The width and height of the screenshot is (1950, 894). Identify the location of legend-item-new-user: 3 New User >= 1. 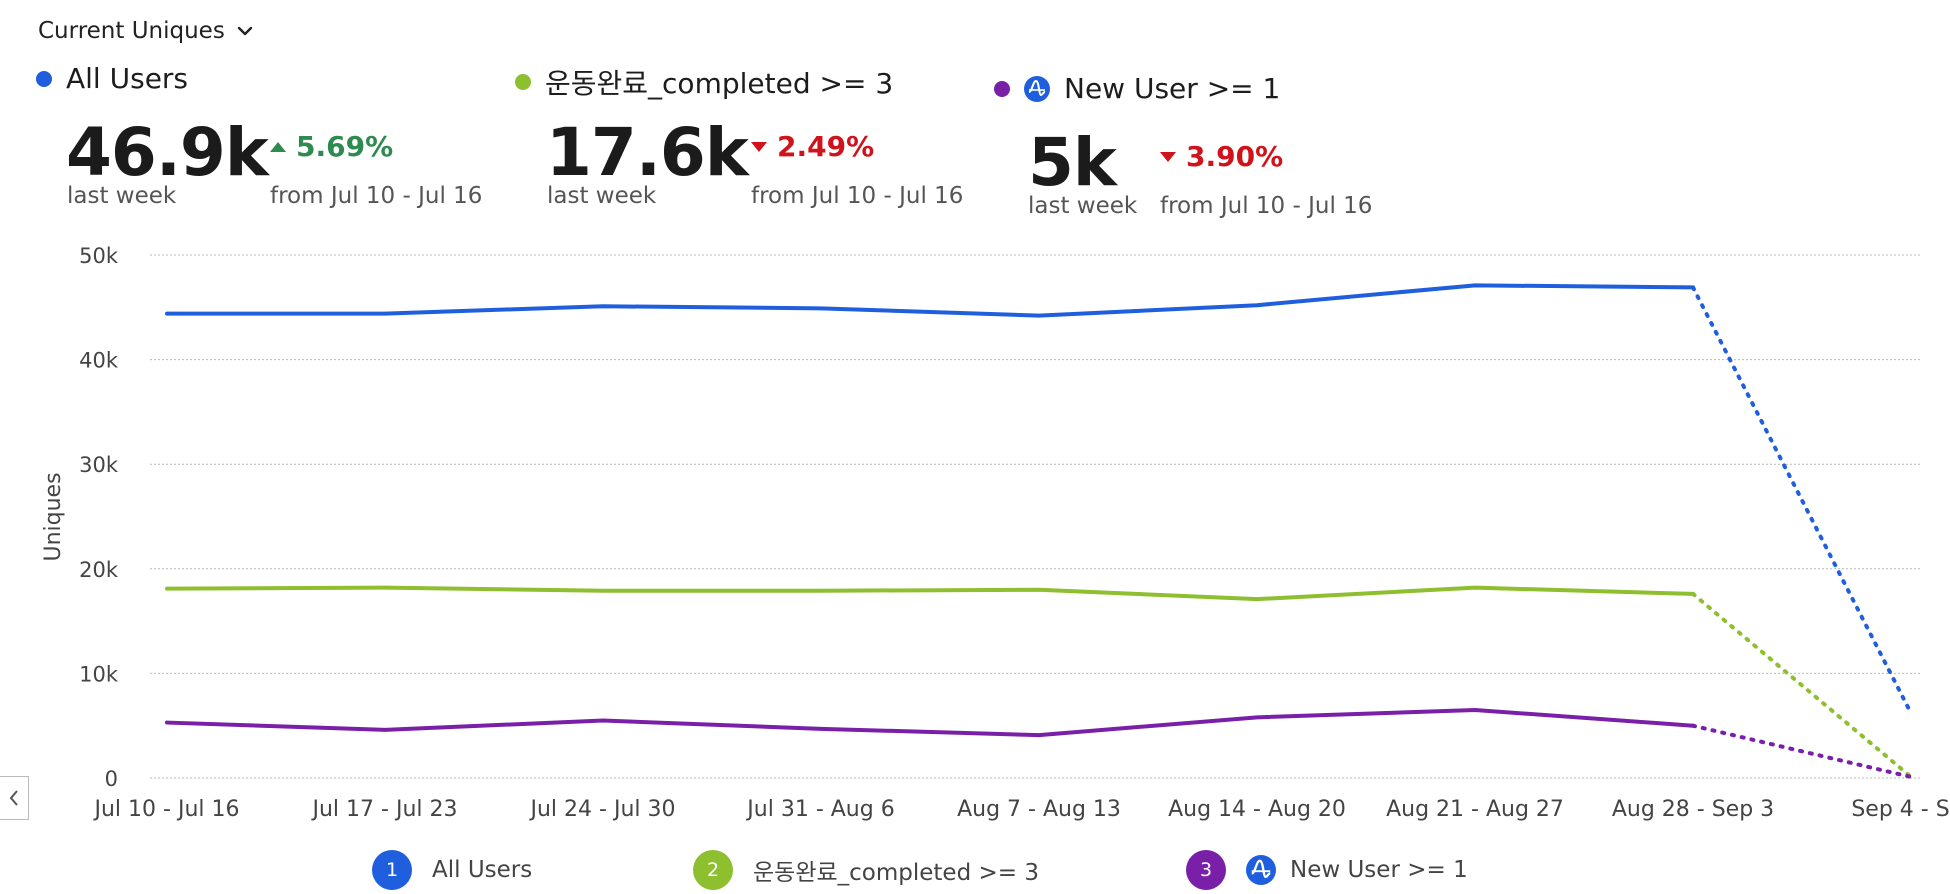
(1327, 870).